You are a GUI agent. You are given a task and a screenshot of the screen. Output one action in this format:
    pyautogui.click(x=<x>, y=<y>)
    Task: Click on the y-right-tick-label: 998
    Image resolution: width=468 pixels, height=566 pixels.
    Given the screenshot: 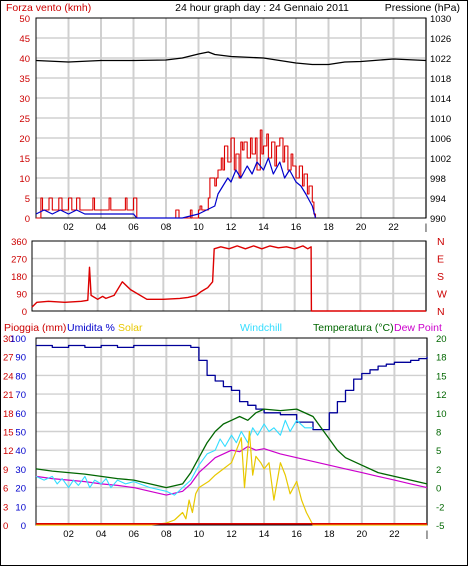 What is the action you would take?
    pyautogui.click(x=438, y=179)
    